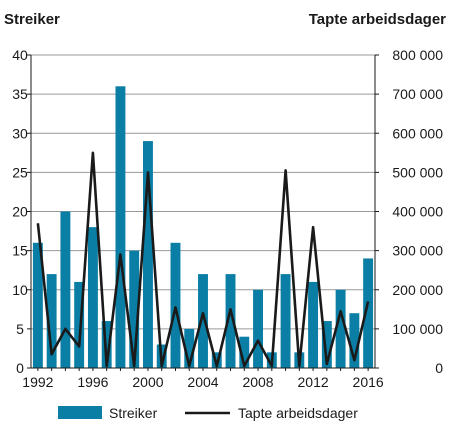 The image size is (450, 441). I want to click on y-right-tick-label: 700 000, so click(417, 94).